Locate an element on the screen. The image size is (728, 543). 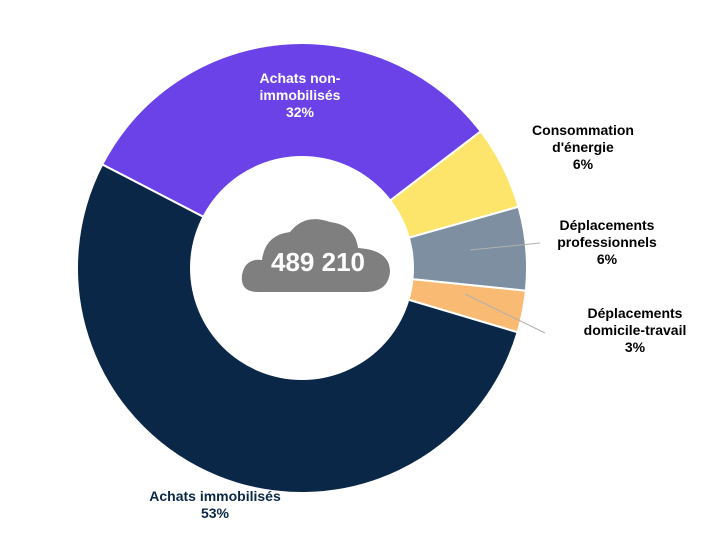
label-name: Achats immobilisés is located at coordinates (215, 496).